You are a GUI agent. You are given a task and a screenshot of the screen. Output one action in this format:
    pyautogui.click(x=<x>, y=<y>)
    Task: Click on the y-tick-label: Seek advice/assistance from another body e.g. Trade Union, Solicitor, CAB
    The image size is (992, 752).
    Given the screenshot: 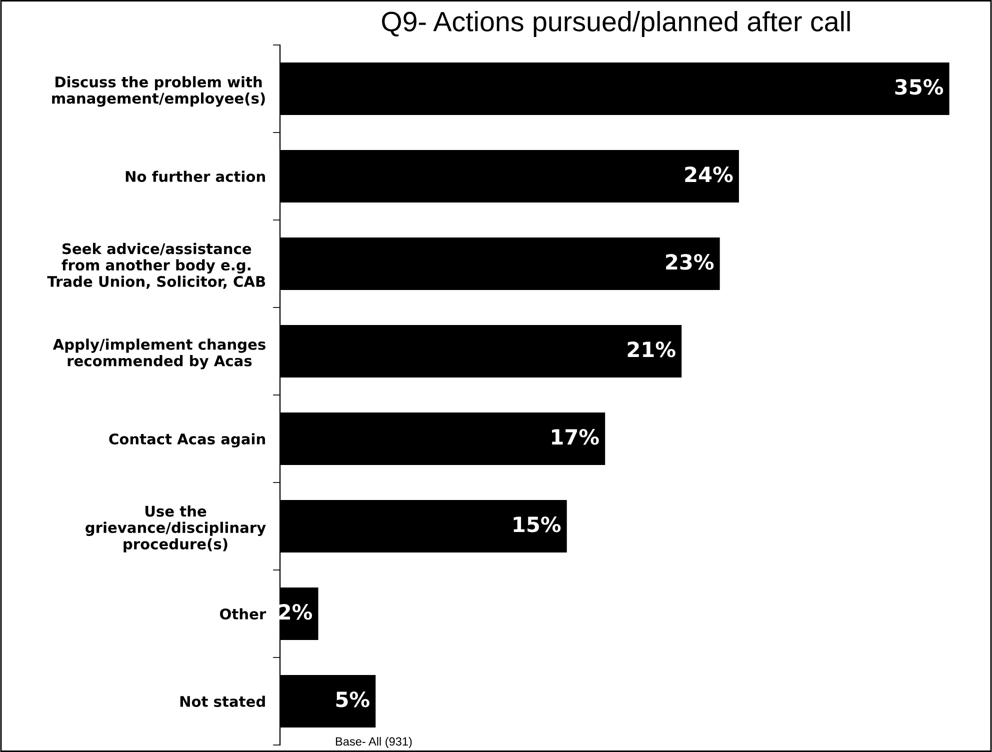 What is the action you would take?
    pyautogui.click(x=156, y=265)
    